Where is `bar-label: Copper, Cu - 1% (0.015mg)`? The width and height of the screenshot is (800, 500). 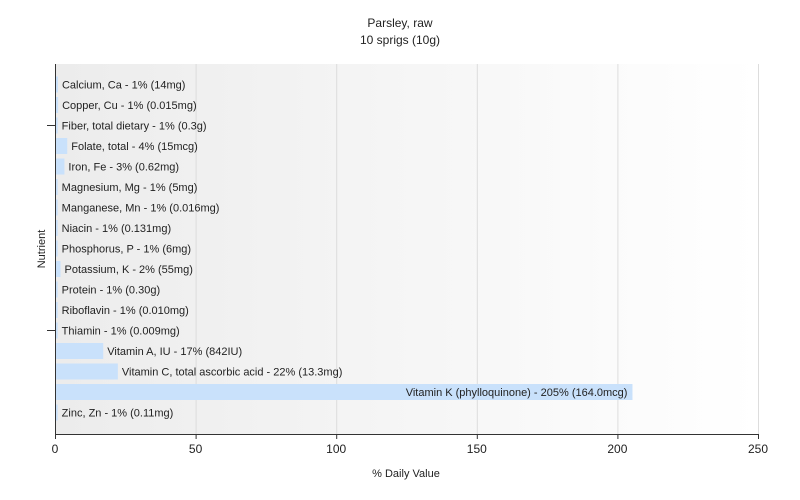
bar-label: Copper, Cu - 1% (0.015mg) is located at coordinates (129, 106).